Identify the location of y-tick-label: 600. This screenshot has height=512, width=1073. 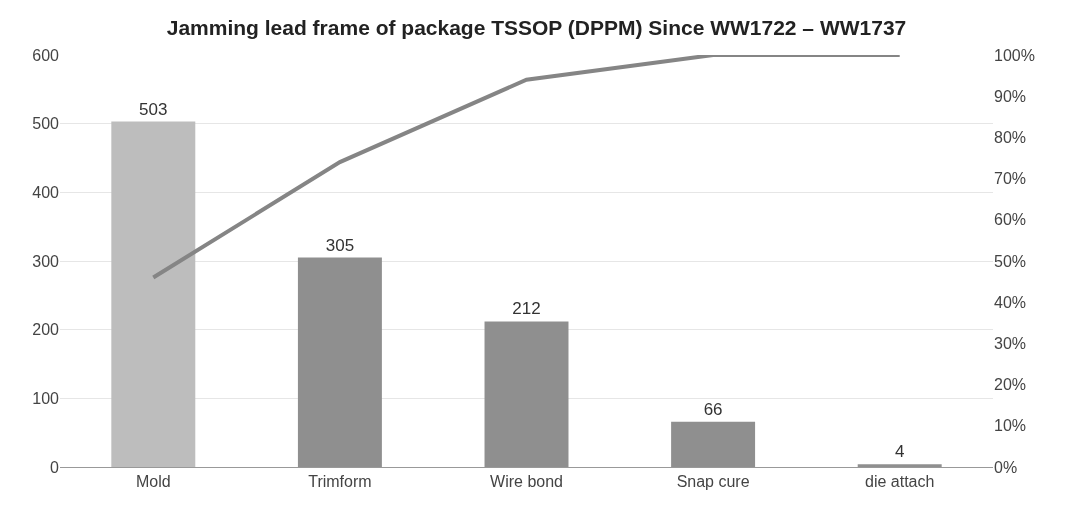
(46, 55).